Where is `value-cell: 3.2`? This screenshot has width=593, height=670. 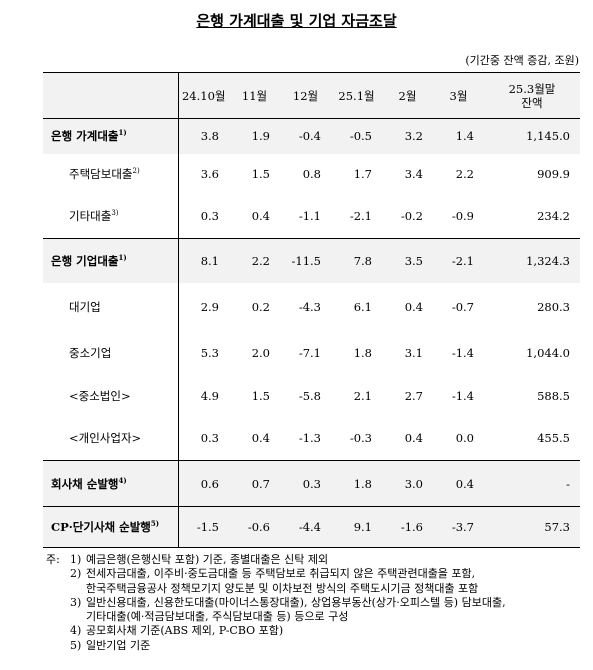
value-cell: 3.2 is located at coordinates (413, 136).